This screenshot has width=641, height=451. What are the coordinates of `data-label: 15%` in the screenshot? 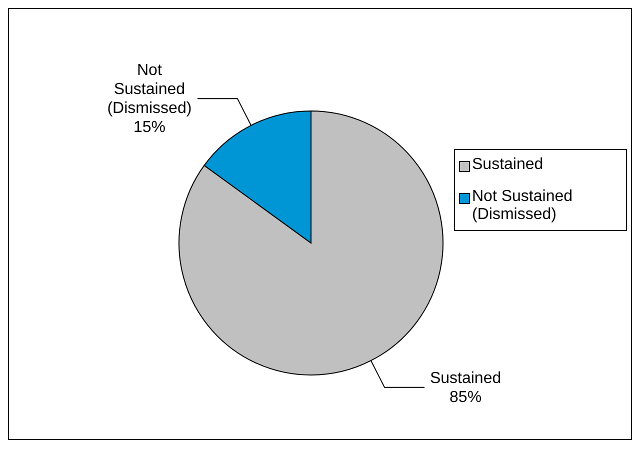 It's located at (149, 127).